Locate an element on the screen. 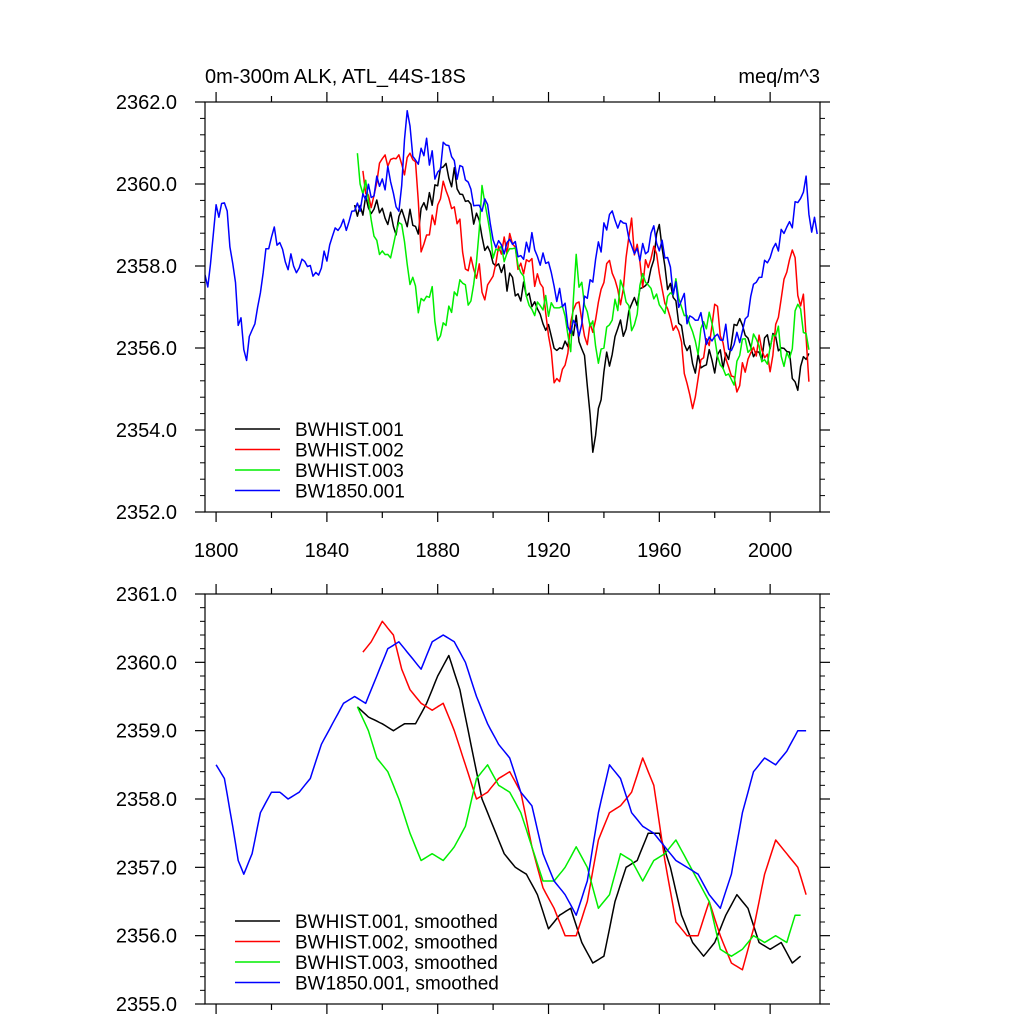  legend-label: BWHIST.002 is located at coordinates (349, 451).